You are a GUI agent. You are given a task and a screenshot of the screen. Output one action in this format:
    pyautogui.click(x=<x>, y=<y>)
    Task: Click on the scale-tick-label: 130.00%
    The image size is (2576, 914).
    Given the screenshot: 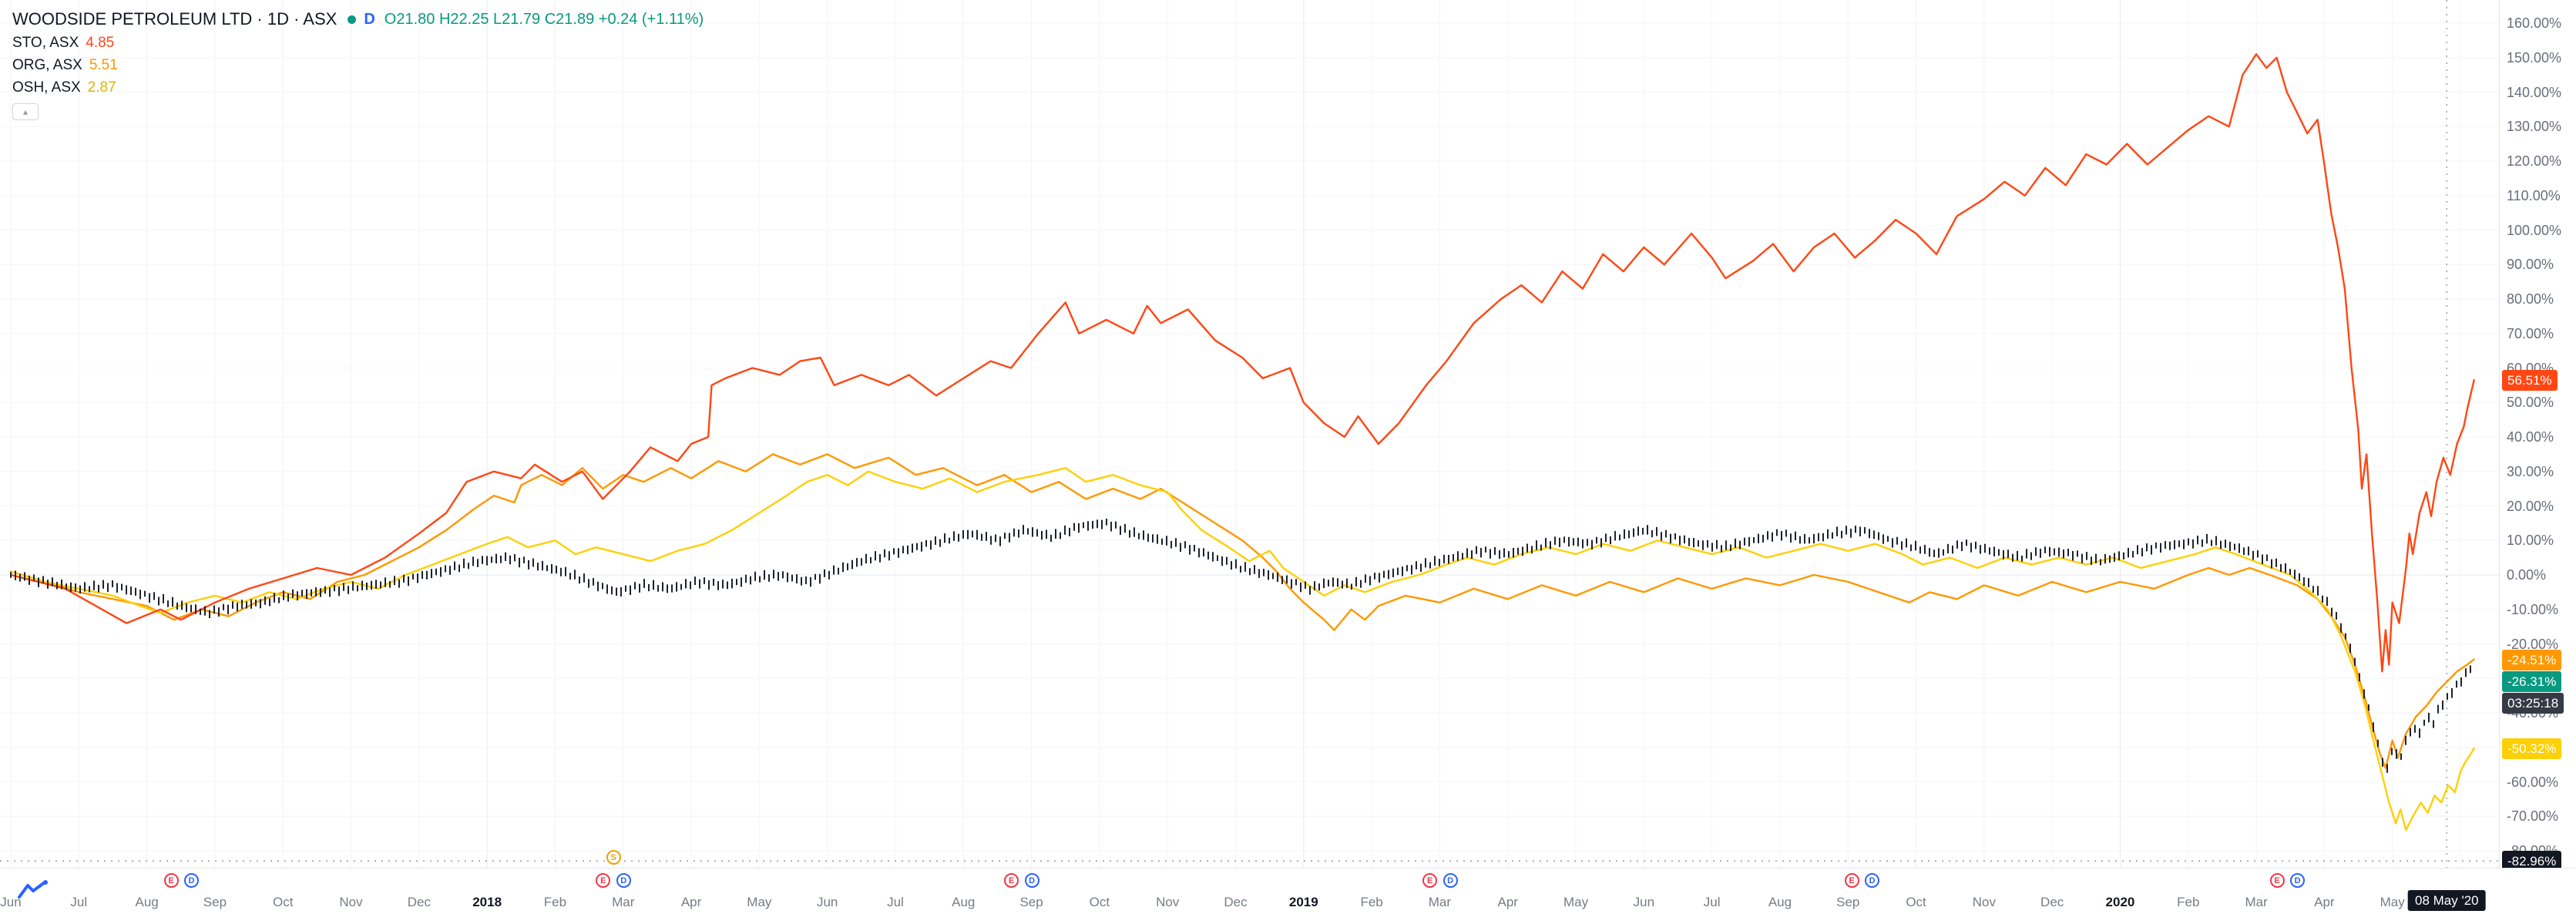 What is the action you would take?
    pyautogui.click(x=2534, y=127)
    